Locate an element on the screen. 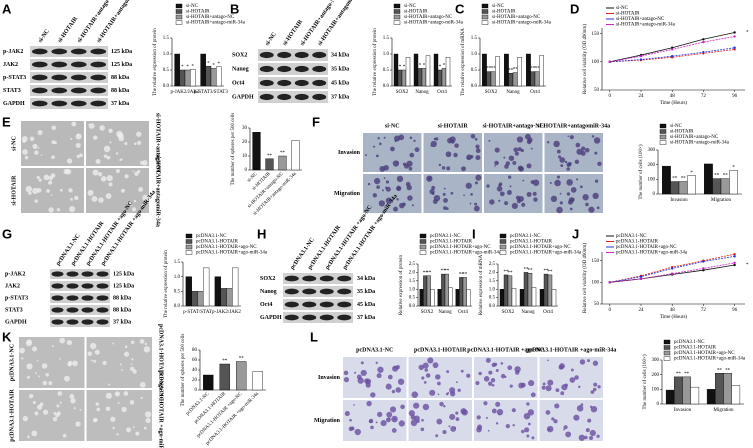 This screenshot has height=448, width=753. blot-protein-label: p-JAK2 is located at coordinates (13, 52).